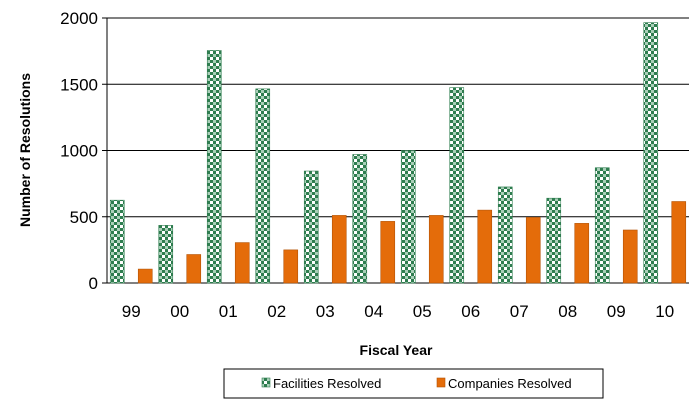  I want to click on x-tick-label: 08, so click(567, 311).